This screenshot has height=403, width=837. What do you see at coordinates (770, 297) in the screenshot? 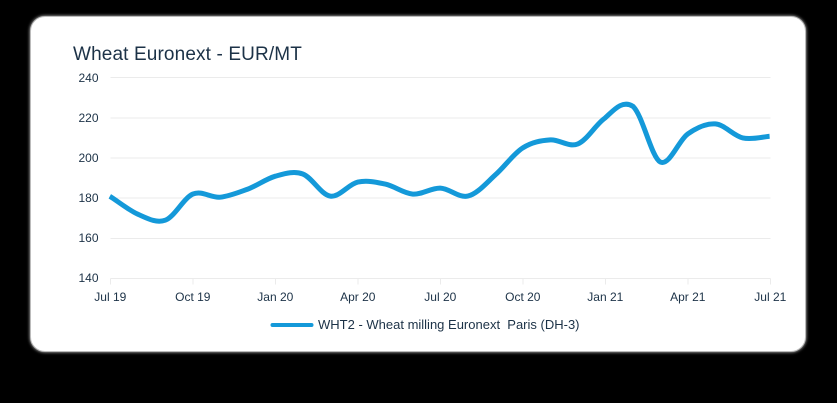
I see `svg-text: Jul 21` at bounding box center [770, 297].